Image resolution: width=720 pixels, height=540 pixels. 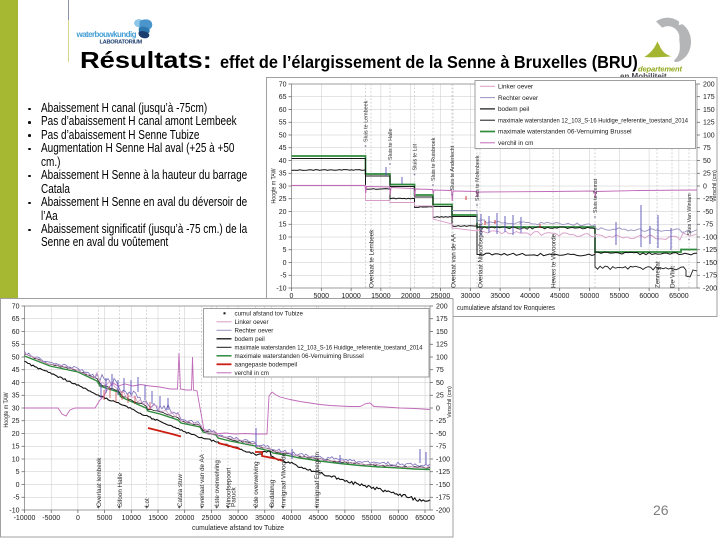 What do you see at coordinates (202, 480) in the screenshot?
I see `svg-text: overlaat van de AA` at bounding box center [202, 480].